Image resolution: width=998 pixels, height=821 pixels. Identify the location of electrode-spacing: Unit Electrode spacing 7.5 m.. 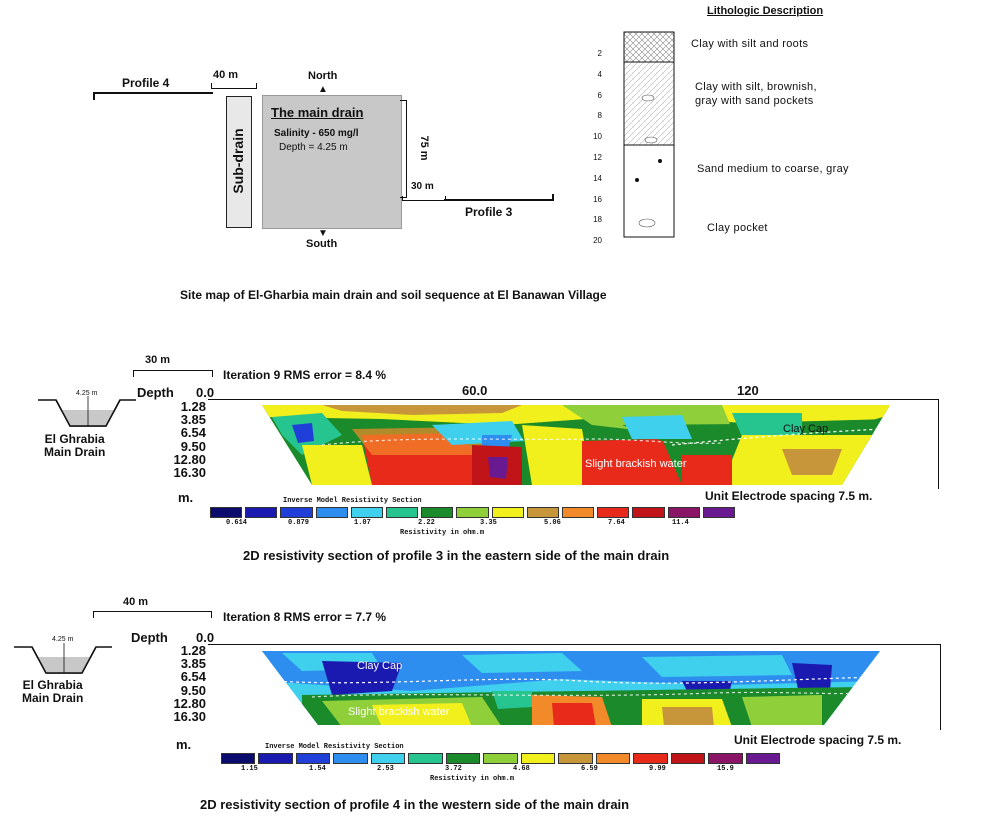
(789, 496).